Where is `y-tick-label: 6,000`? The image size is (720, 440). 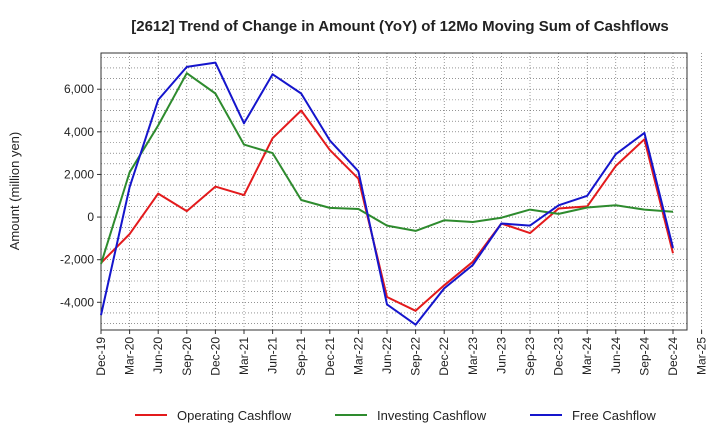 y-tick-label: 6,000 is located at coordinates (79, 89).